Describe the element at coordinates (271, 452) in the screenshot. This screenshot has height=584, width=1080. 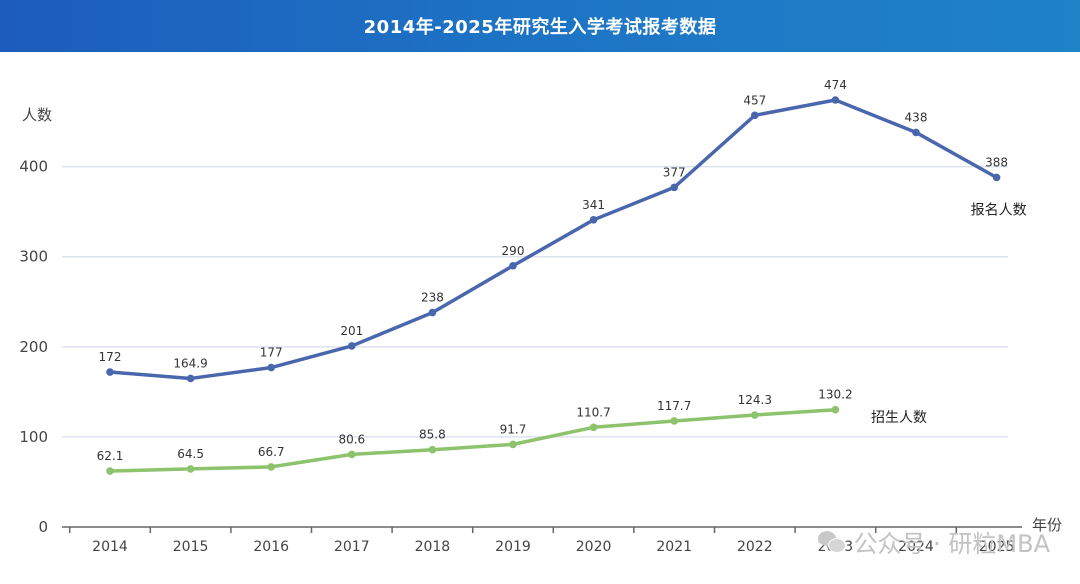
I see `series-enrollment-data-label: 66.7` at that location.